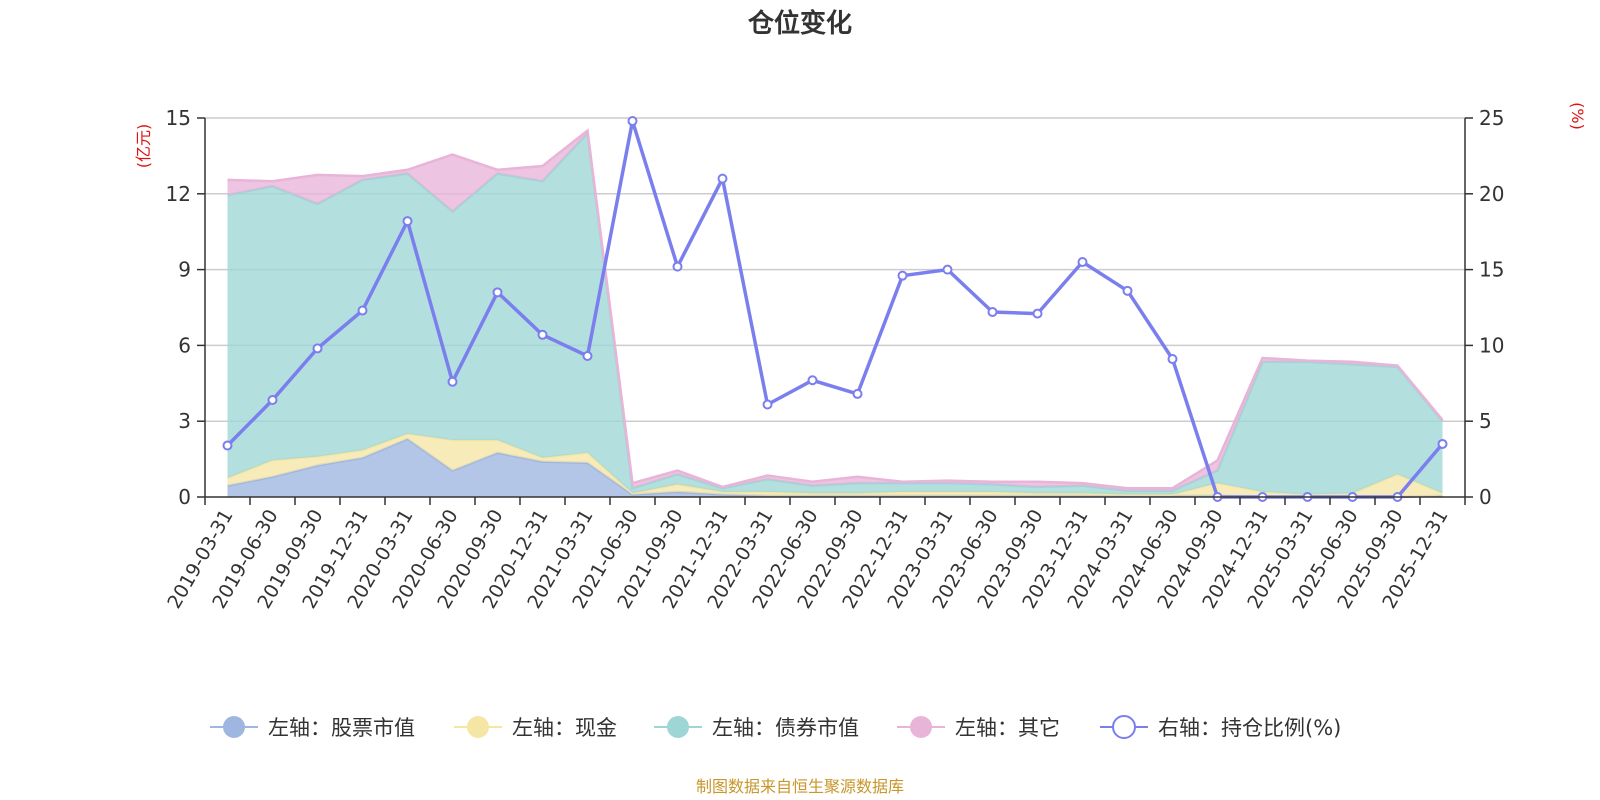 The height and width of the screenshot is (800, 1600). Describe the element at coordinates (184, 270) in the screenshot. I see `left-axis-tick-label: 9` at that location.